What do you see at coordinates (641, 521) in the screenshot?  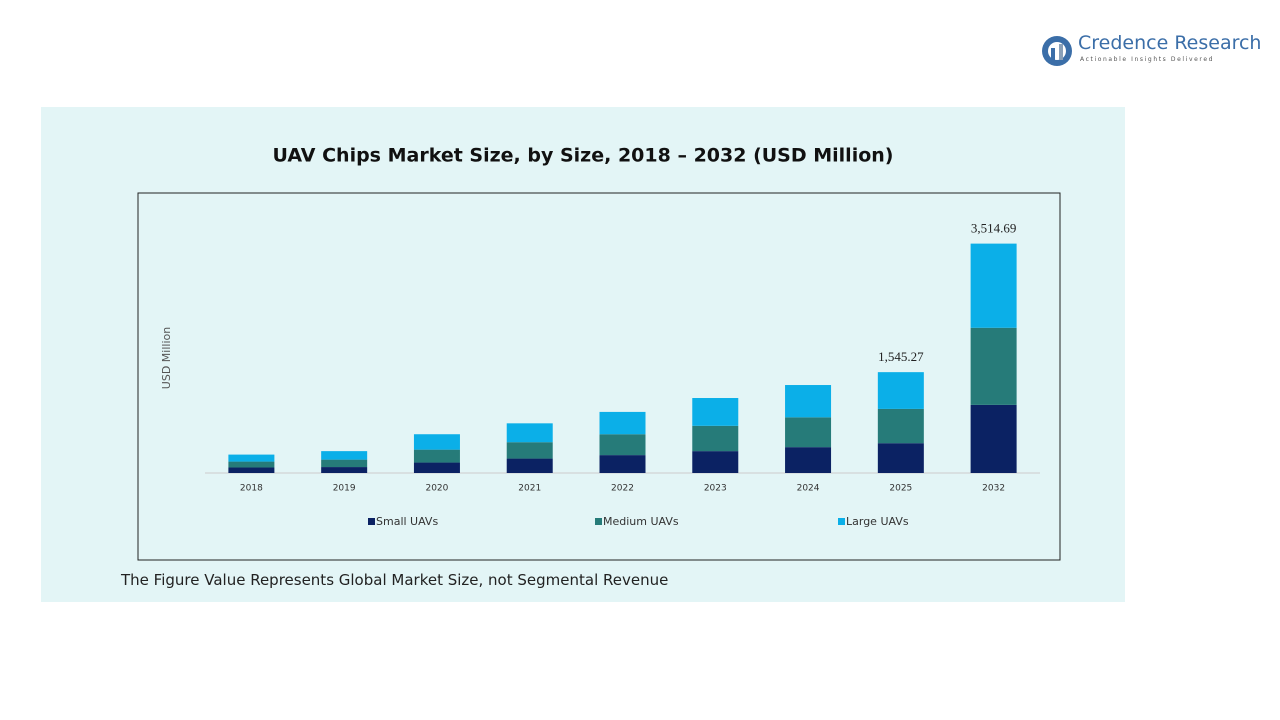 I see `legend-label: Medium UAVs` at bounding box center [641, 521].